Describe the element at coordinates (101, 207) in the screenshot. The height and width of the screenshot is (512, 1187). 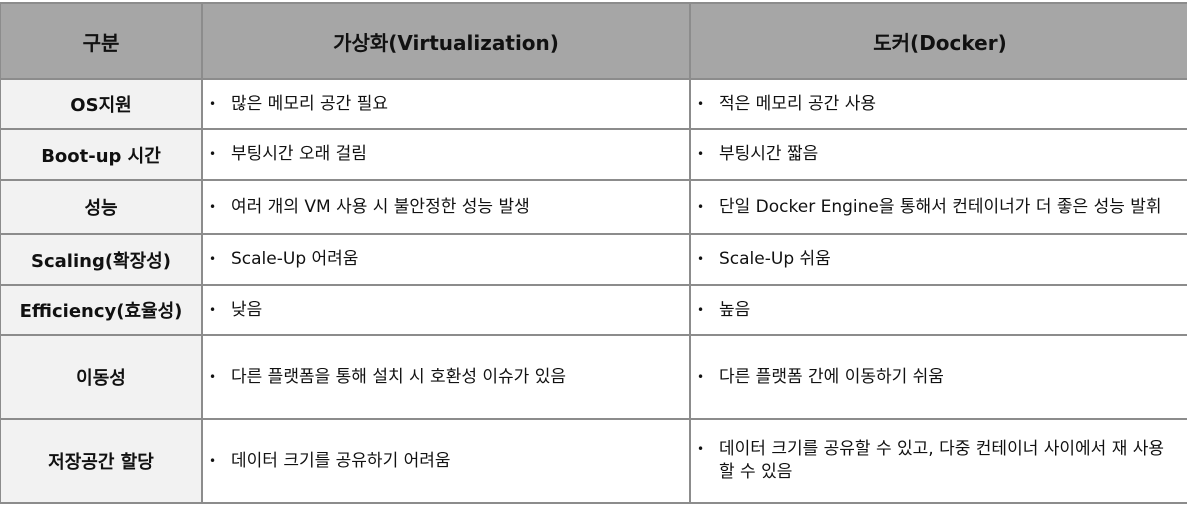
I see `row-category: 성능` at that location.